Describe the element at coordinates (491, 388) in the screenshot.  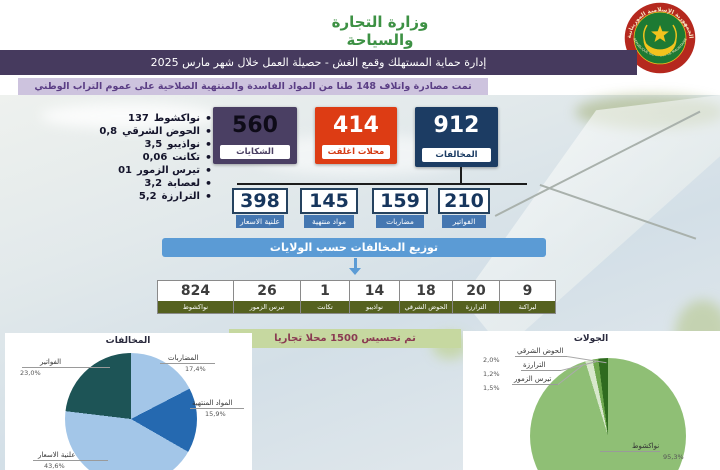
I see `pie-slice-percent: 1,5%` at that location.